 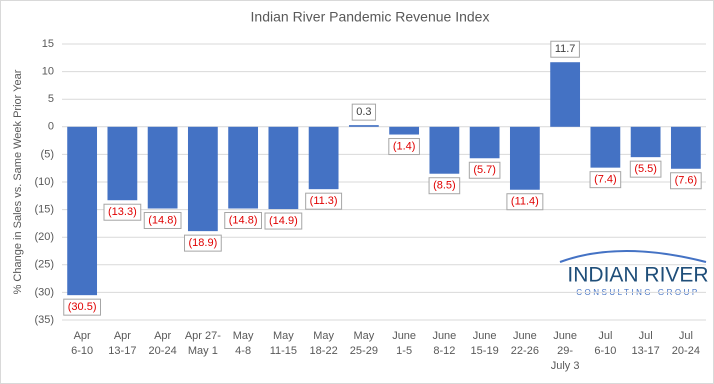 I want to click on data-label: (1.4), so click(x=404, y=146).